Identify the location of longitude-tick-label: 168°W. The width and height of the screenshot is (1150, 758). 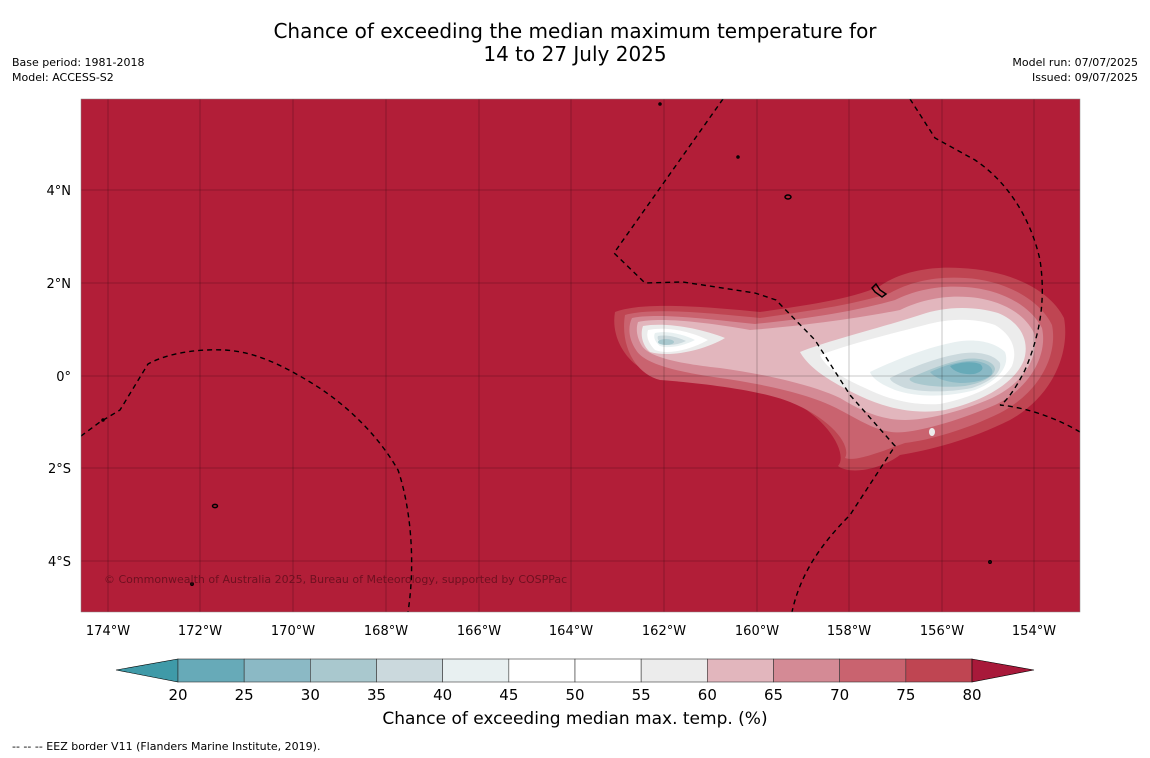
(386, 631).